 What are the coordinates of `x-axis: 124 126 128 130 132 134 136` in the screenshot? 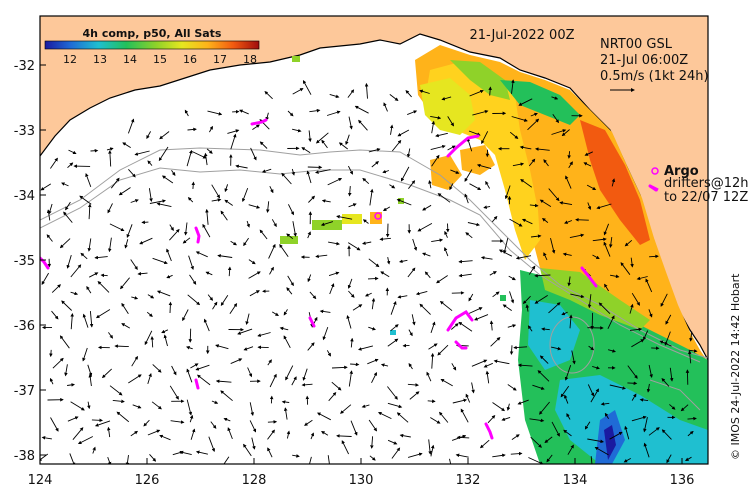 It's located at (361, 473).